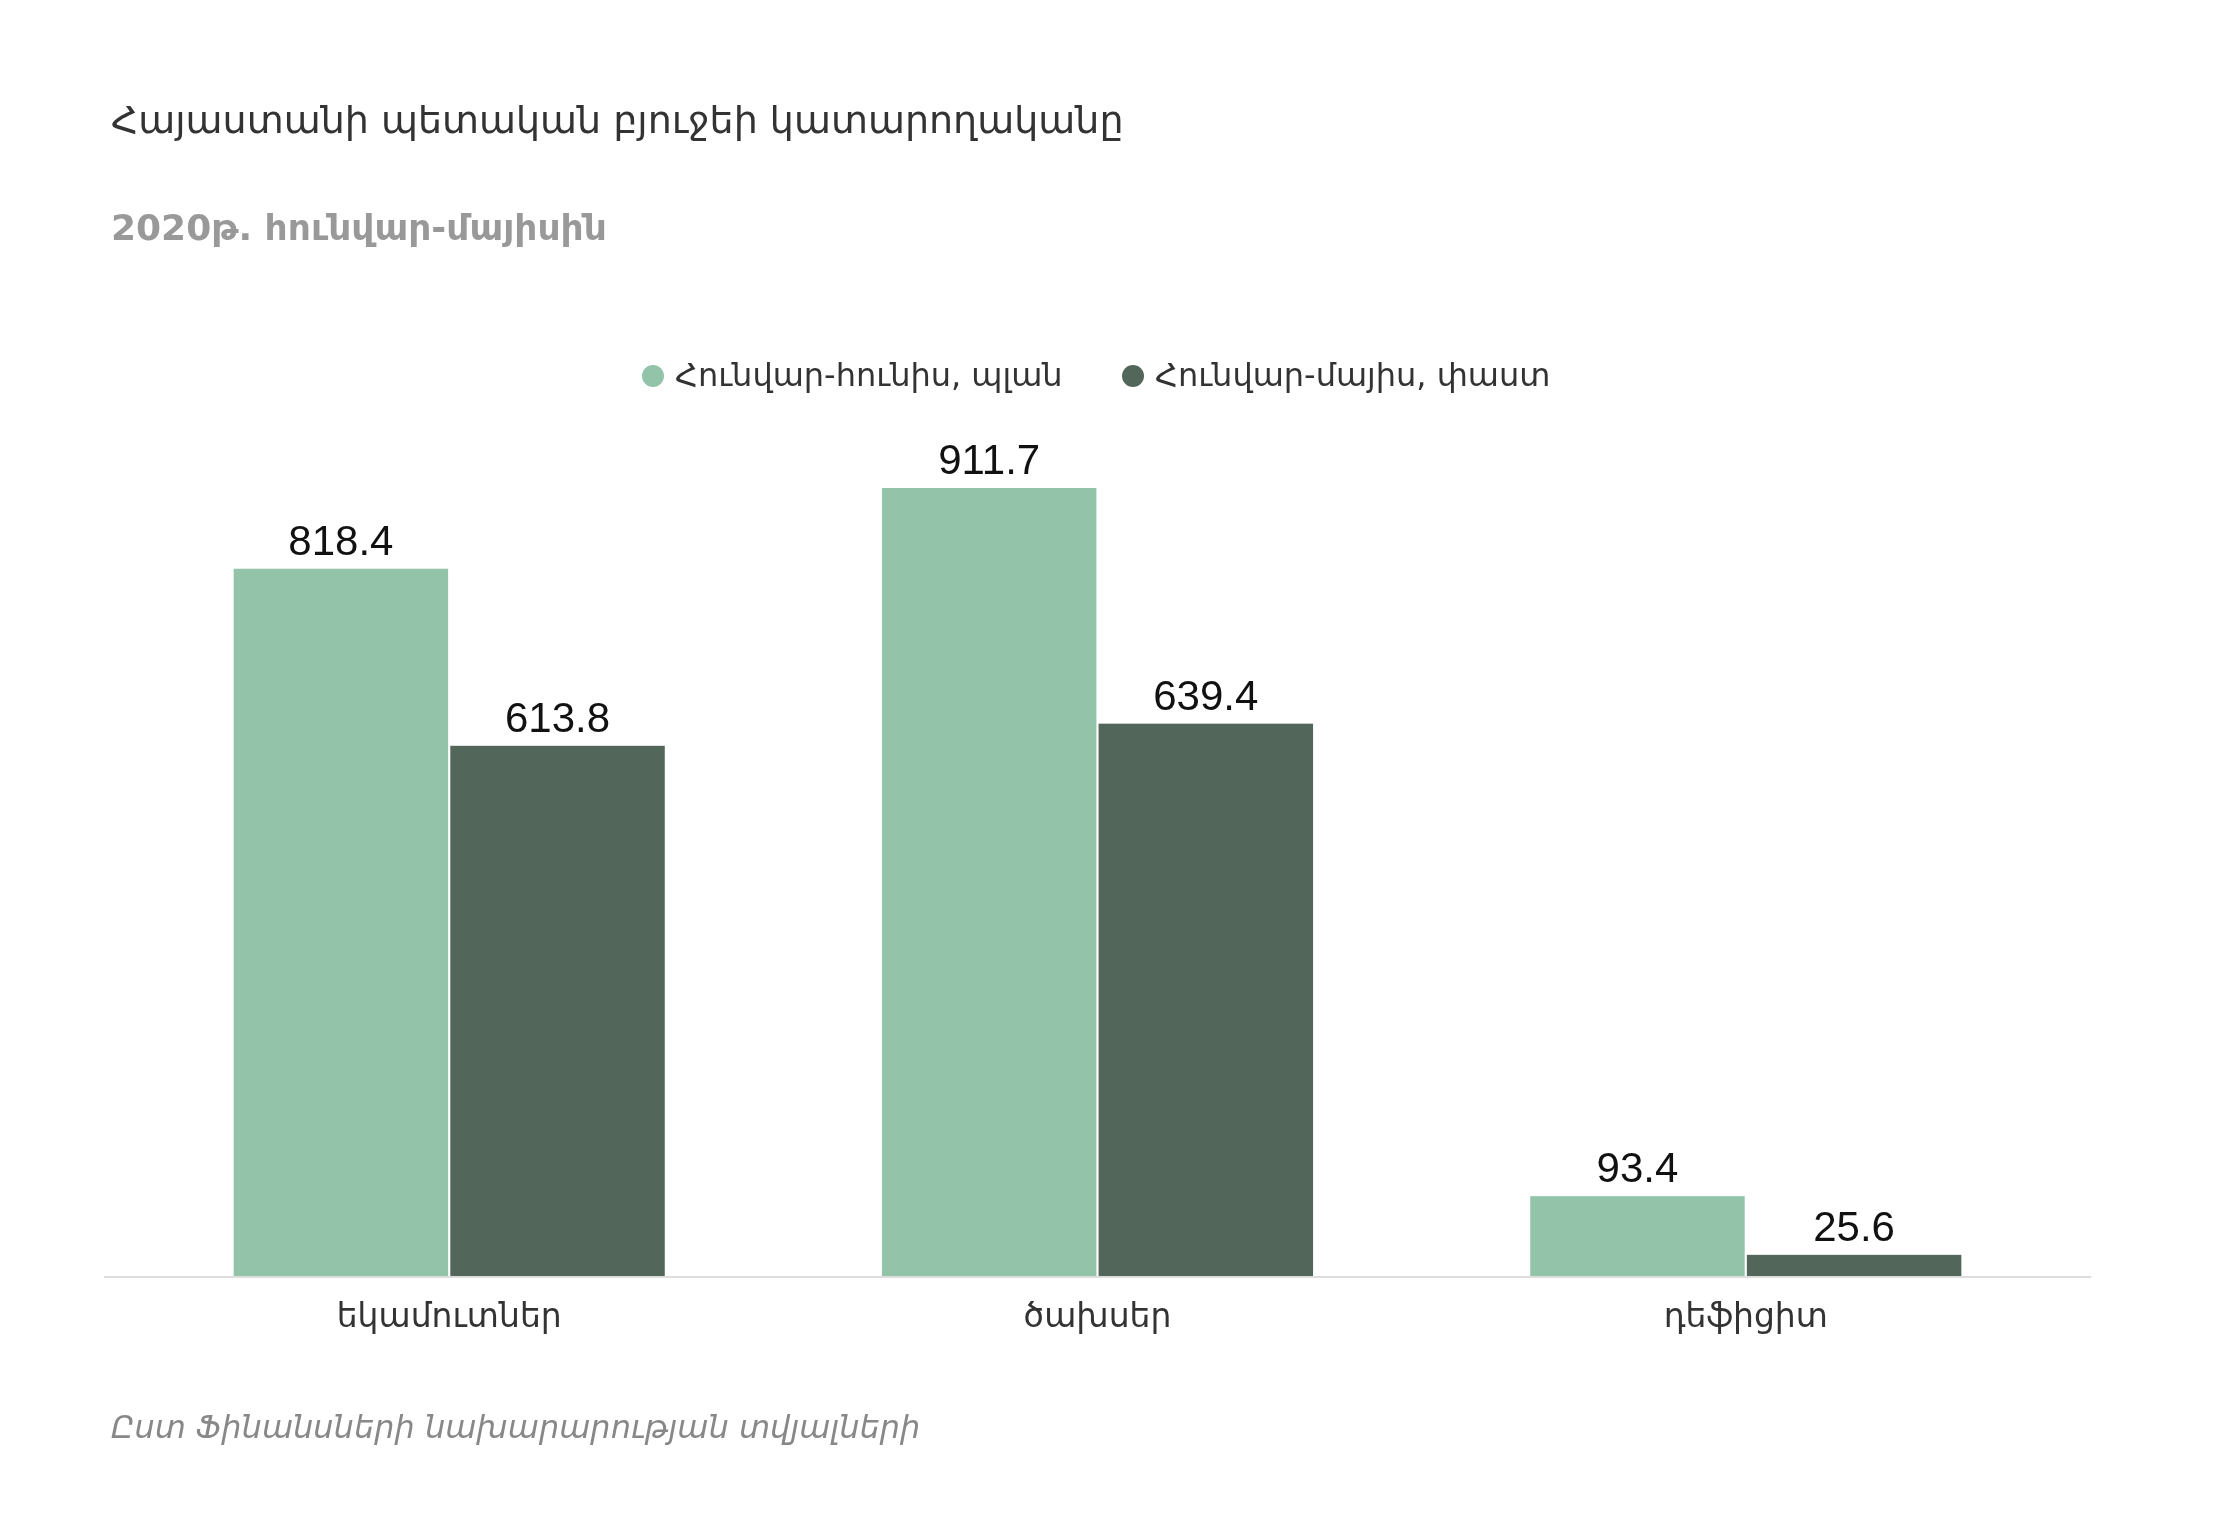  I want to click on data-label: 93.4, so click(1637, 1168).